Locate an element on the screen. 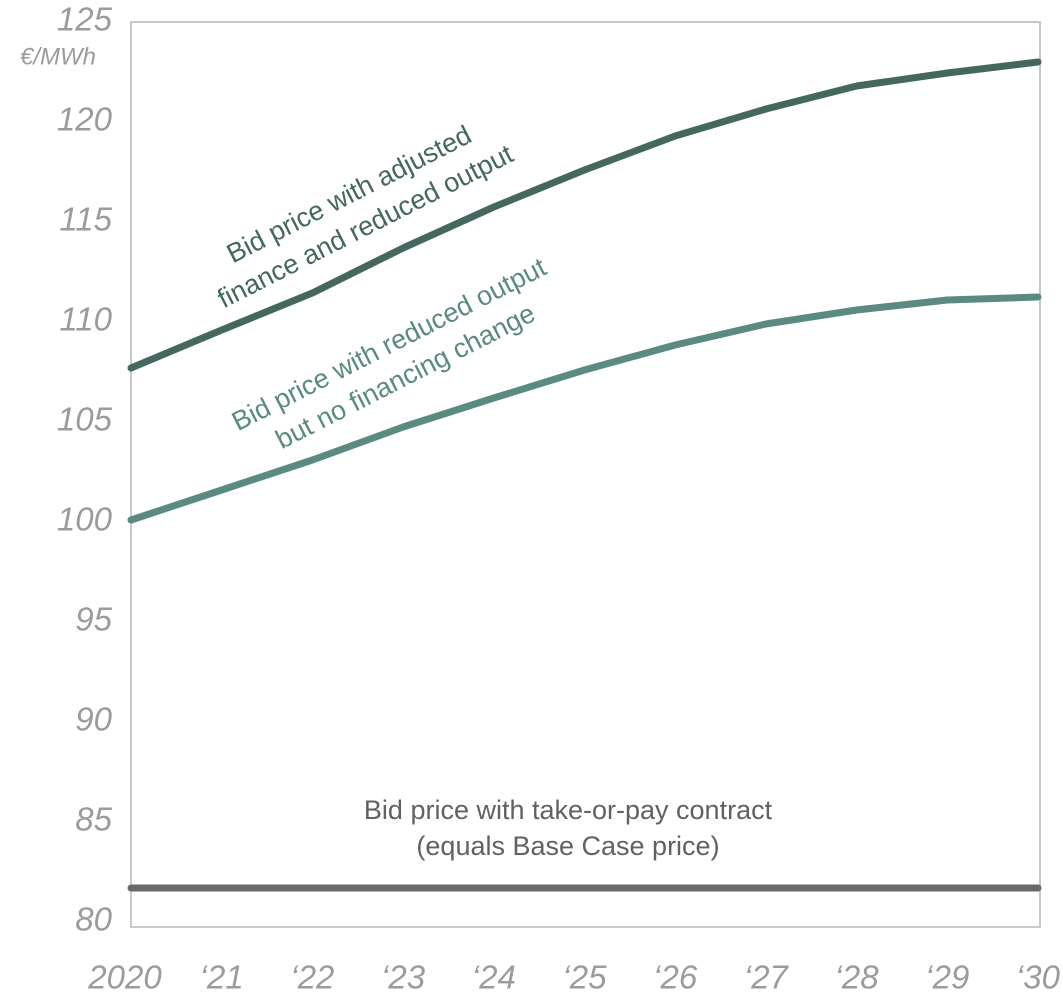 The width and height of the screenshot is (1063, 1004). y-tick-label: 120 is located at coordinates (85, 119).